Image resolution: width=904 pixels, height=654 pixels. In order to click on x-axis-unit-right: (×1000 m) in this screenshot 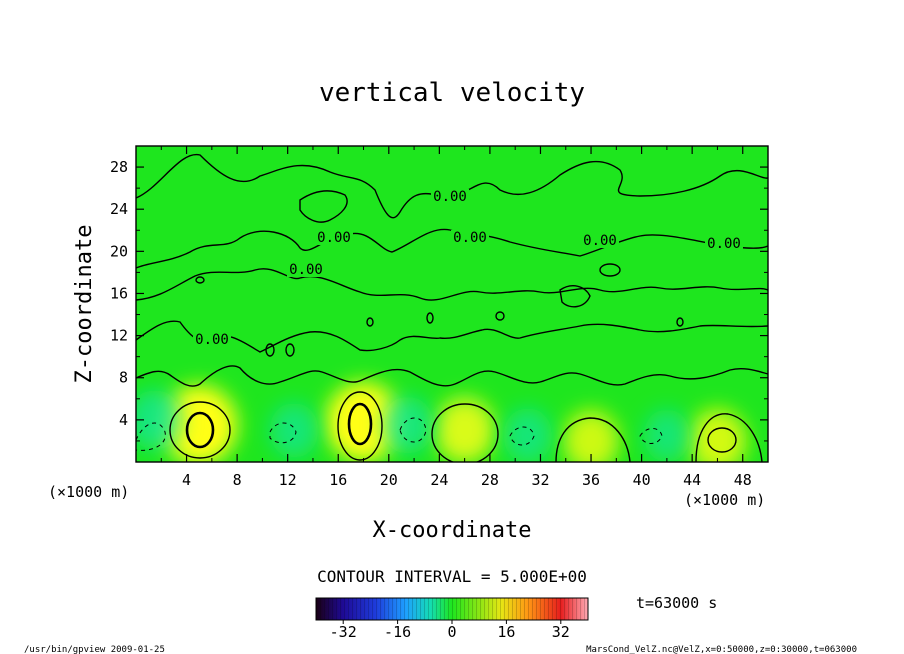, I will do `click(724, 500)`.